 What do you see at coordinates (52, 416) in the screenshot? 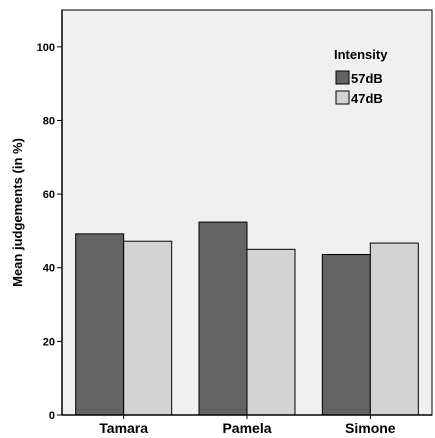
I see `y-tick-label-0: 0` at bounding box center [52, 416].